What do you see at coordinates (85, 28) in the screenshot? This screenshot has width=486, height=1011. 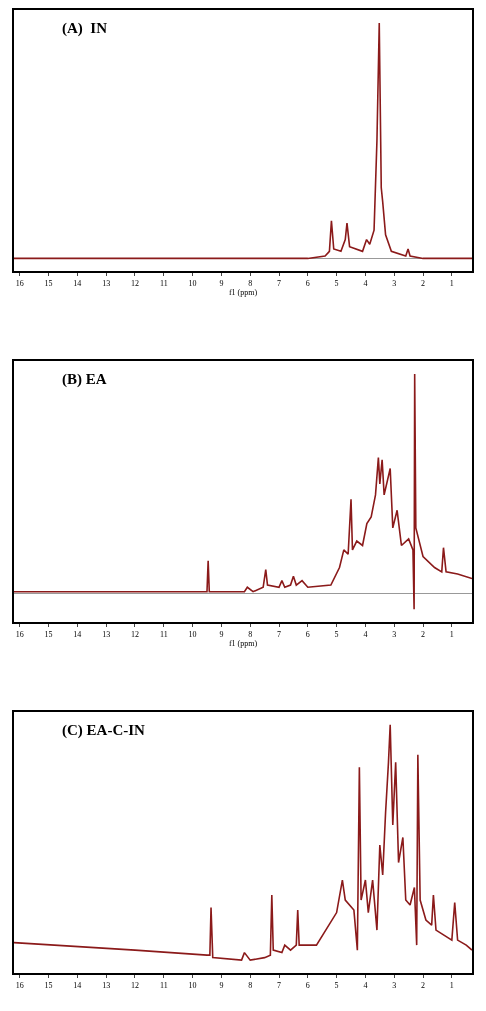 I see `chart-title: (A) IN` at bounding box center [85, 28].